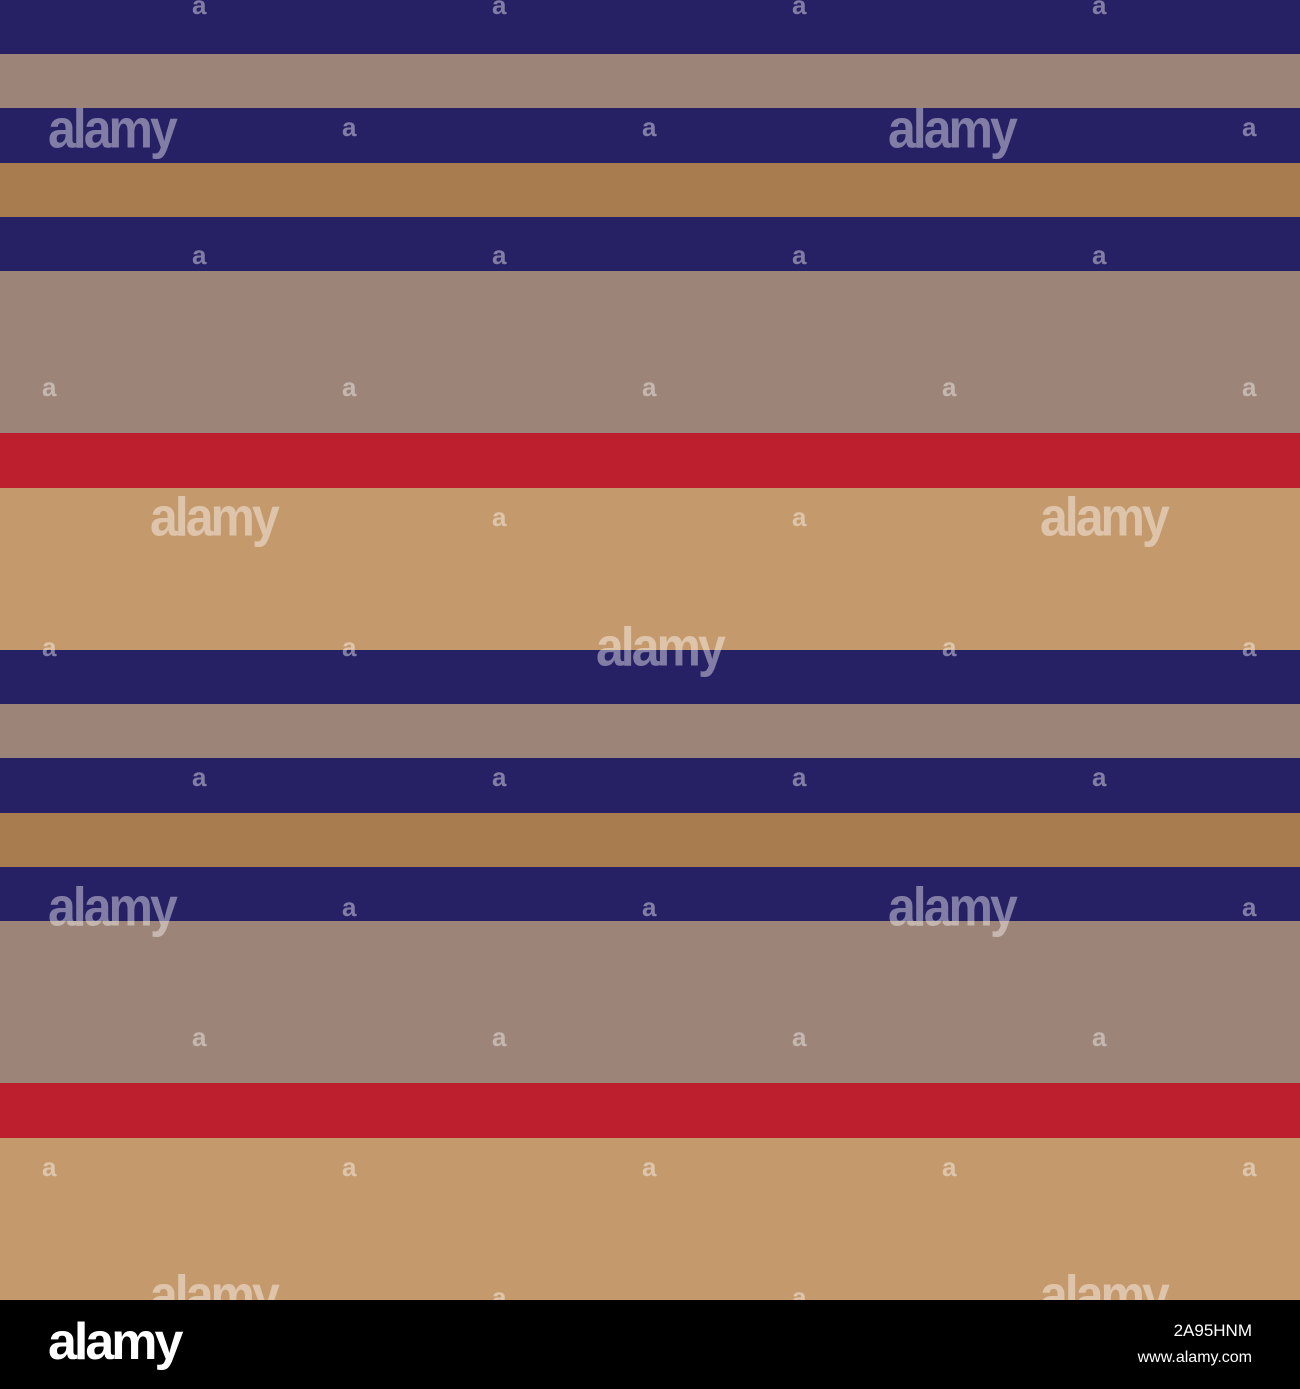 Image resolution: width=1300 pixels, height=1389 pixels. Describe the element at coordinates (1212, 1330) in the screenshot. I see `image-id: 2A95HNM` at that location.